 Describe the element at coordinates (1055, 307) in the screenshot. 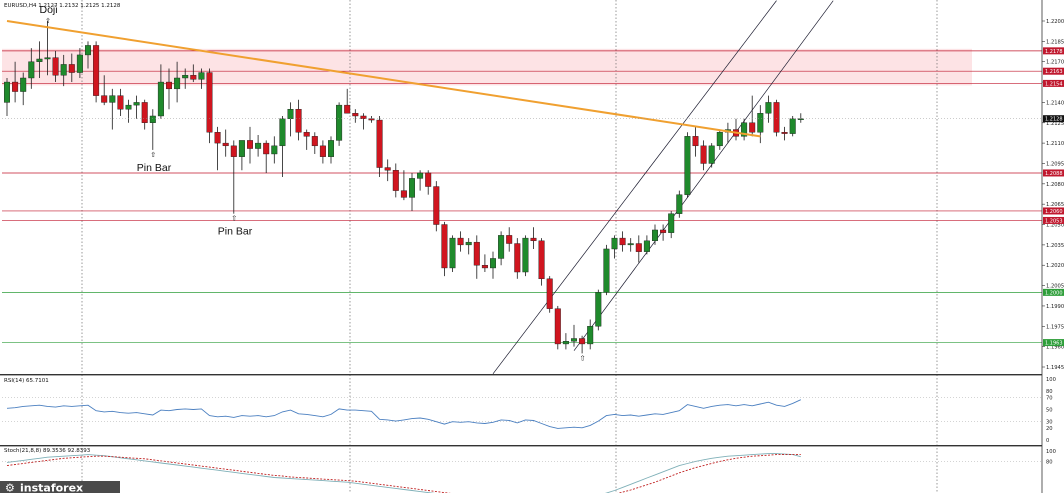

I see `y-tick-label: 1.1990` at that location.